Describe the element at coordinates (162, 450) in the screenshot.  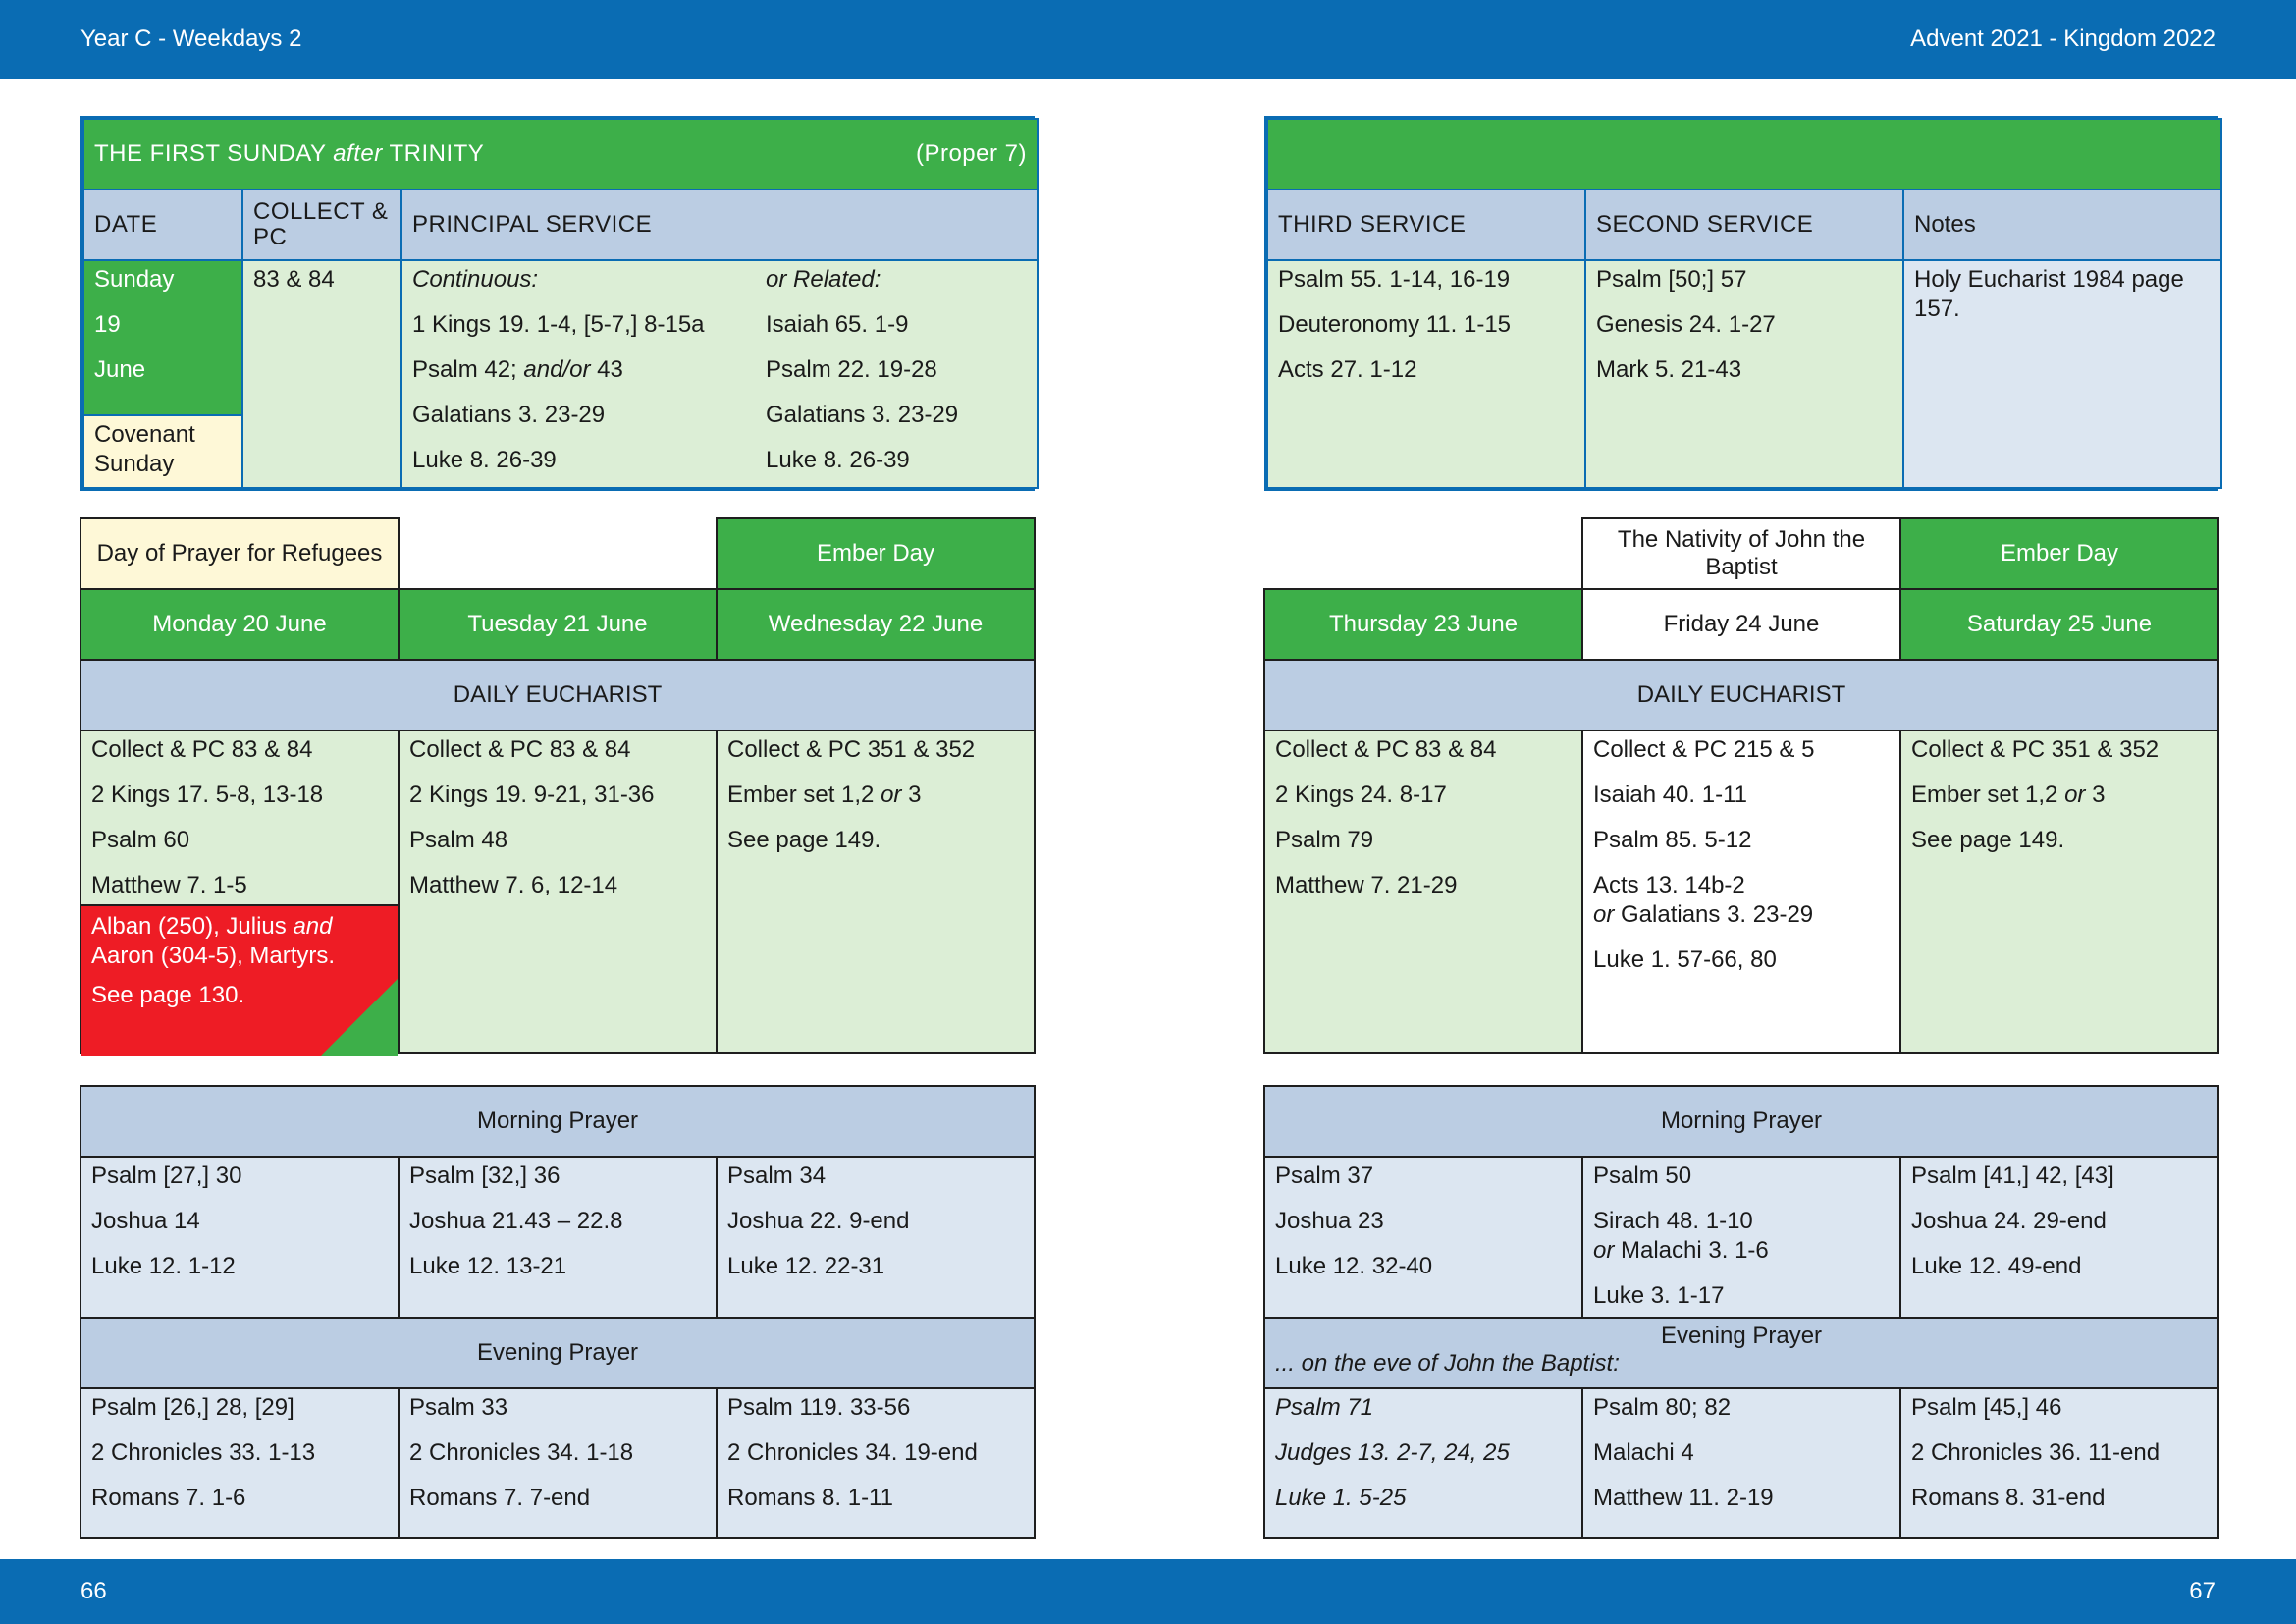
I see `covenant-sunday-label: Covenant Sunday` at that location.